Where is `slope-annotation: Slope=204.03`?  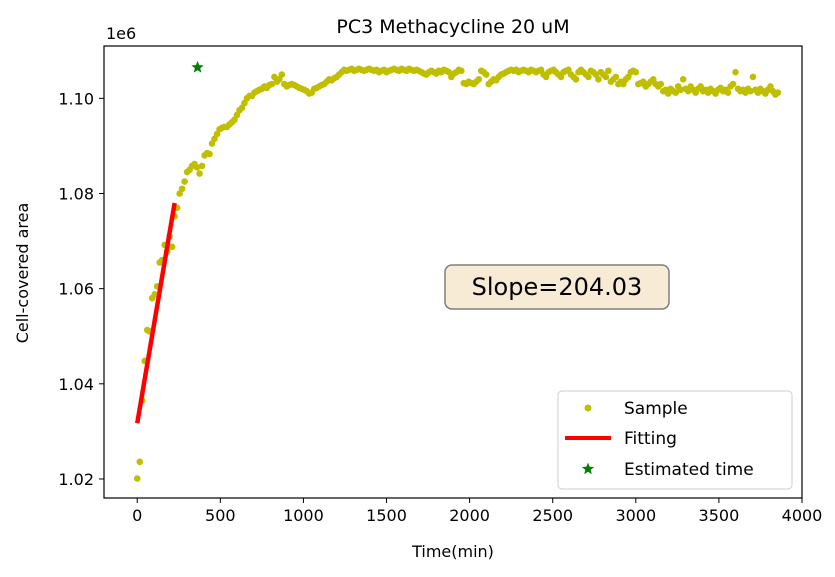 slope-annotation: Slope=204.03 is located at coordinates (557, 287).